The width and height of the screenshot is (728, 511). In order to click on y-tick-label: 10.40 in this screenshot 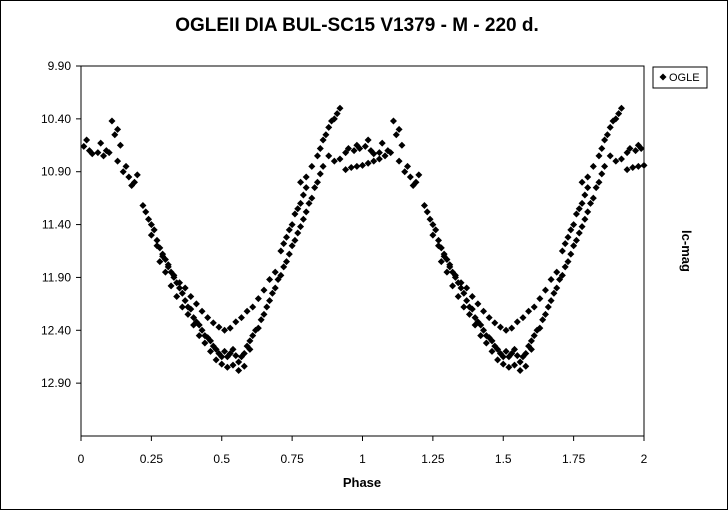, I will do `click(56, 119)`.